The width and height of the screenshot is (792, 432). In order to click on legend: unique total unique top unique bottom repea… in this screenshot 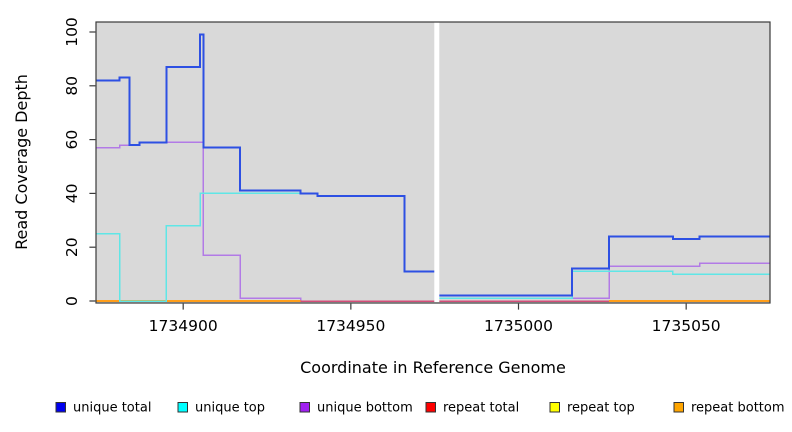, I will do `click(420, 408)`.